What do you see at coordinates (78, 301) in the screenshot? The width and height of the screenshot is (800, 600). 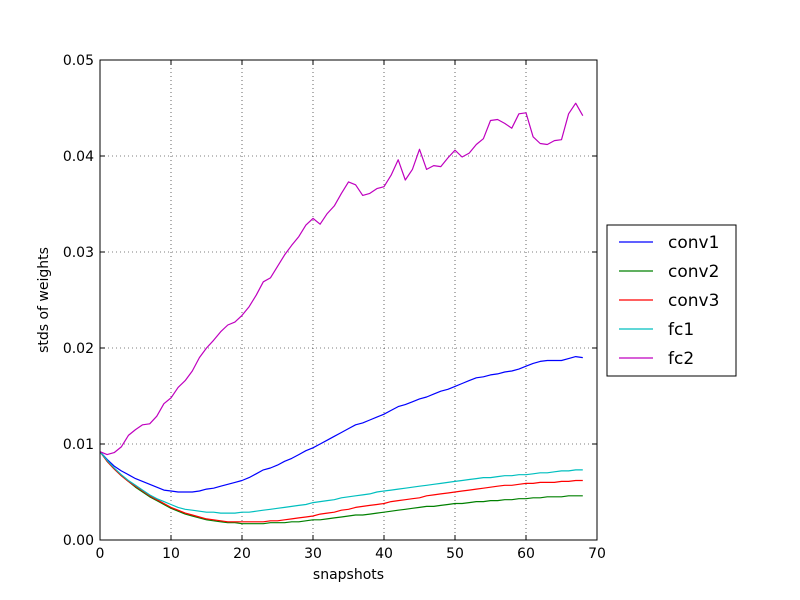 I see `y-tick-labels: 0.00 0.01 0.02 0.03 0.04 0.05` at bounding box center [78, 301].